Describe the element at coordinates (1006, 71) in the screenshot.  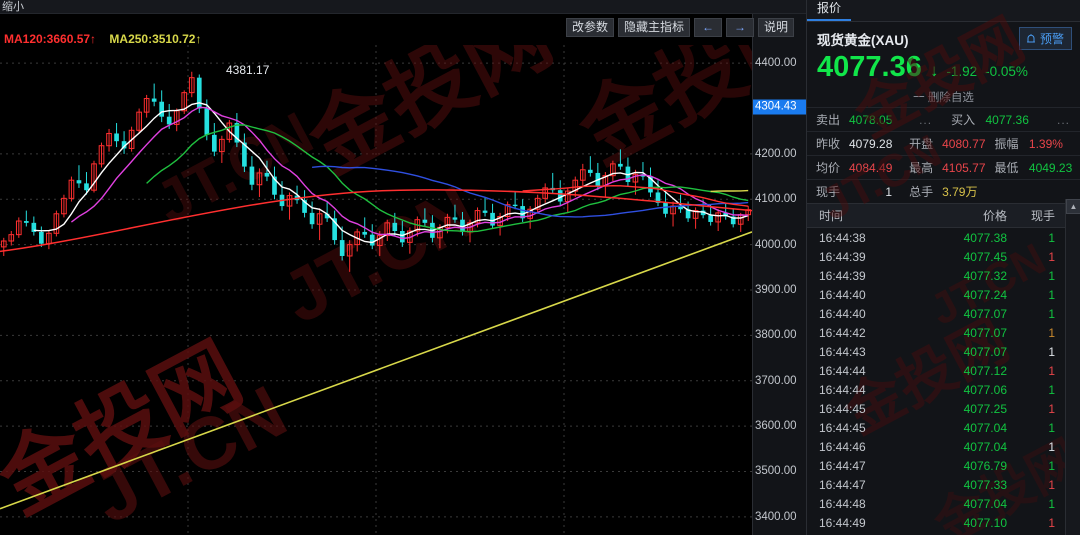
I see `price-change-pct: -0.05%` at that location.